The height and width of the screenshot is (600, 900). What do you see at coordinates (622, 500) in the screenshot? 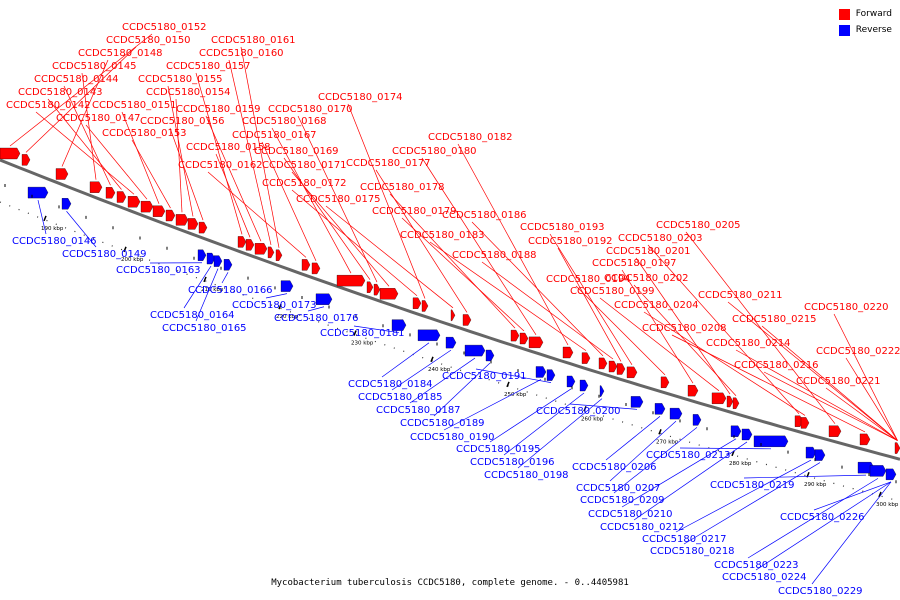
I see `reverse-gene-label: CCDC5180_0209` at bounding box center [622, 500].